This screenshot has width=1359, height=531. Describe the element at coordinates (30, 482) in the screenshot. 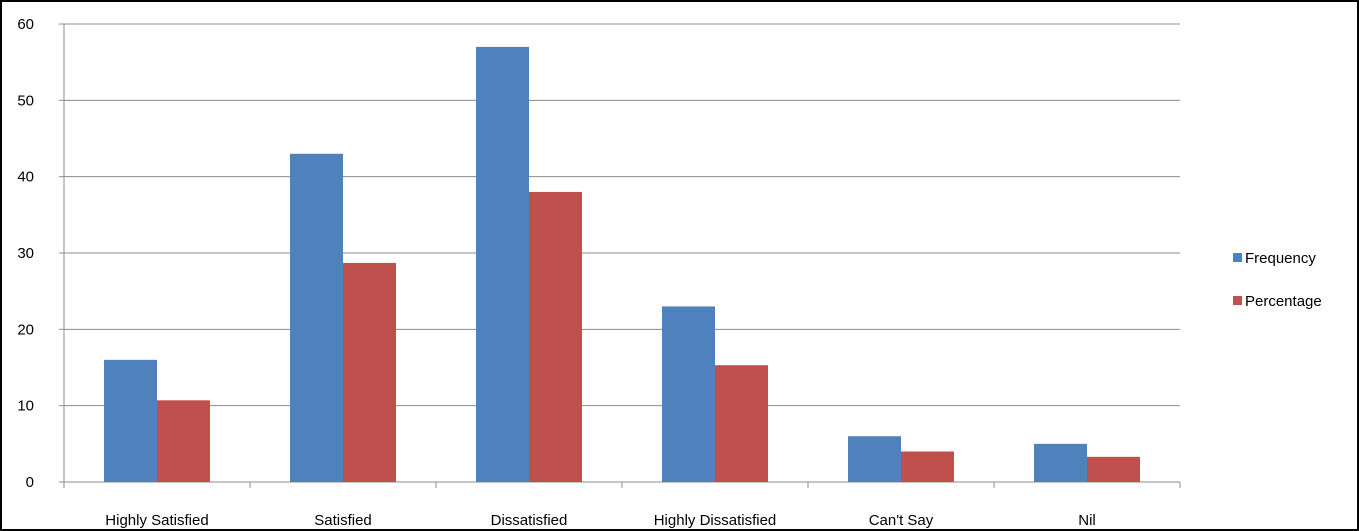

I see `y-tick-label: 0` at that location.